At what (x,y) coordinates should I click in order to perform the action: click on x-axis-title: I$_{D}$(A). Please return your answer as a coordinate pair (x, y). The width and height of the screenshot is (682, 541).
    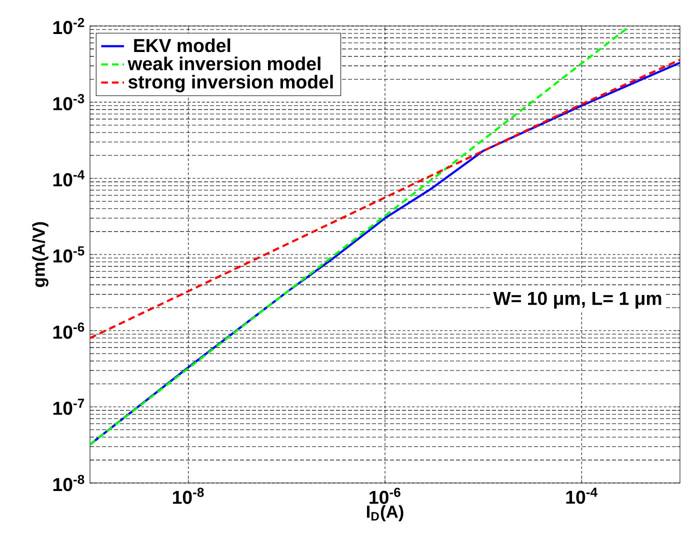
    Looking at the image, I should click on (385, 513).